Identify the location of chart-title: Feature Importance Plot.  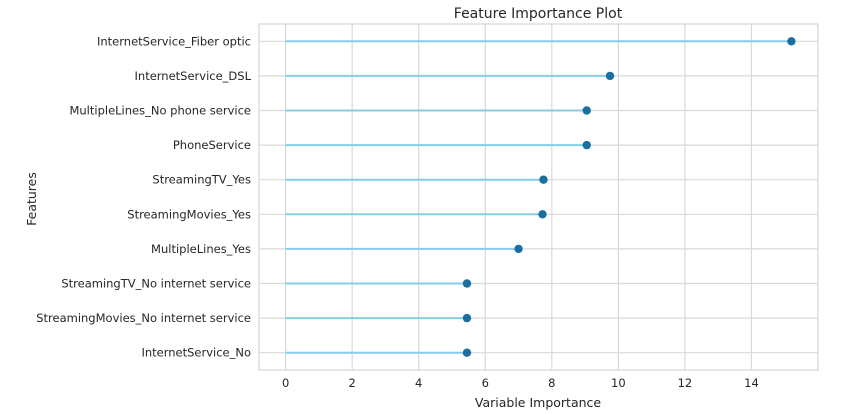
(538, 14).